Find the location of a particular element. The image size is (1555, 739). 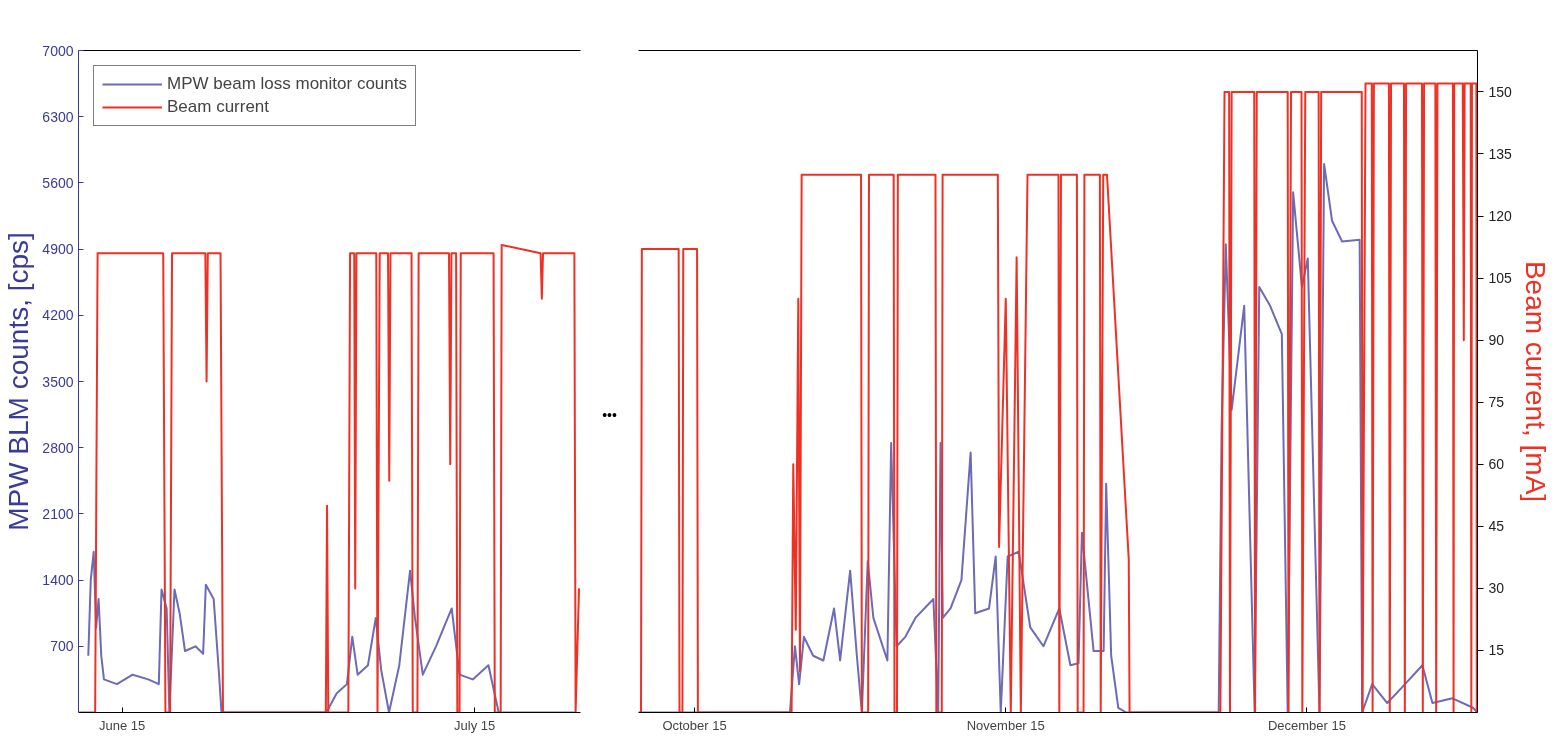

x-tick-label: July 15 is located at coordinates (475, 725).